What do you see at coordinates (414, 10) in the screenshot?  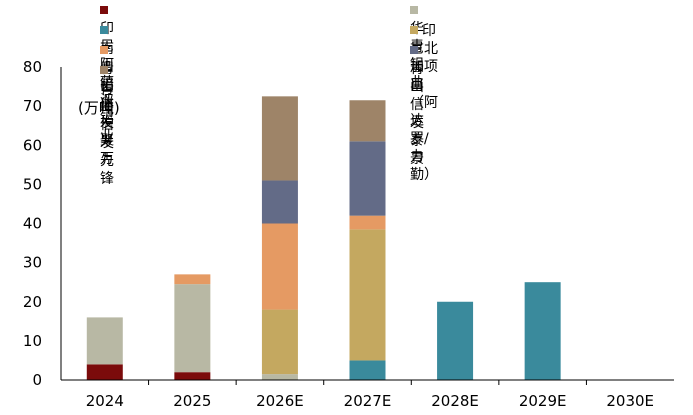 I see `legend-swatch-huaqing` at bounding box center [414, 10].